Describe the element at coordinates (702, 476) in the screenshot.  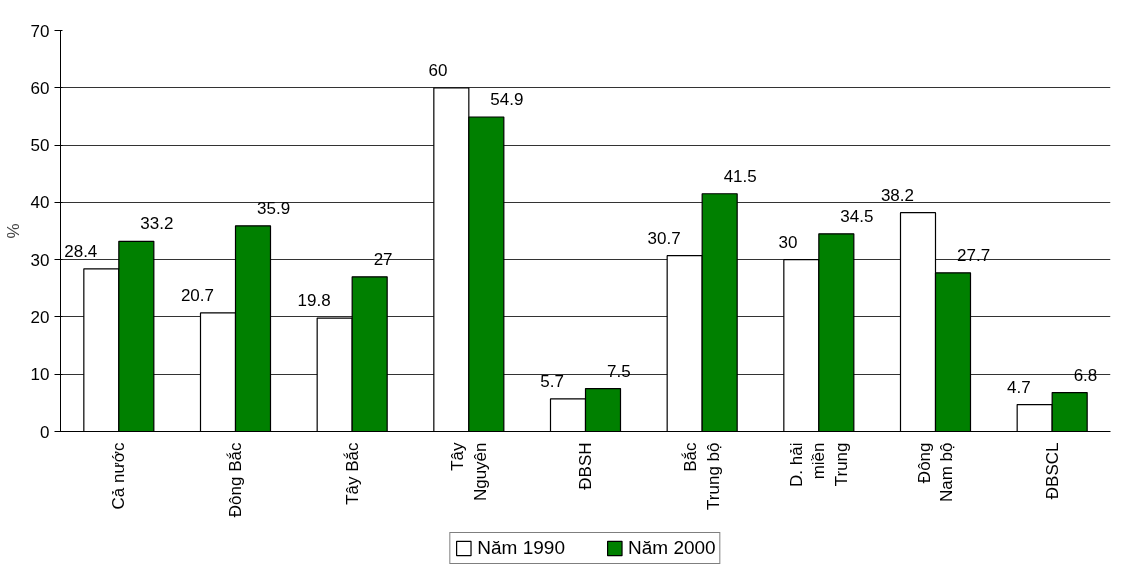
I see `x-tick-label: Bắc Trung bộ` at that location.